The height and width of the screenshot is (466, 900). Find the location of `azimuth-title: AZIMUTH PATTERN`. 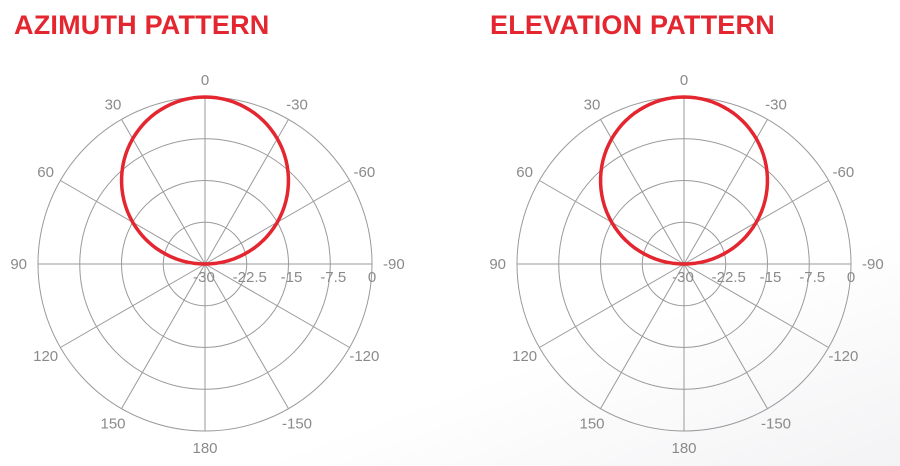

azimuth-title: AZIMUTH PATTERN is located at coordinates (142, 25).